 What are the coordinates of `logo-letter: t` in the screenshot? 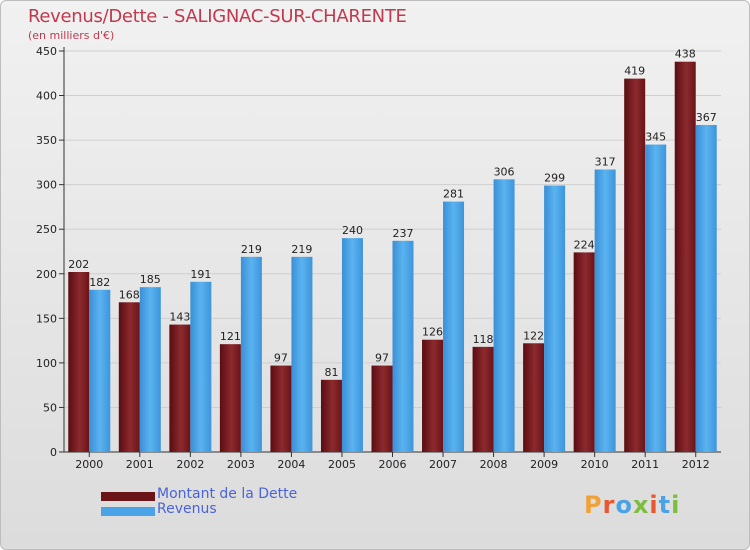 It's located at (665, 505).